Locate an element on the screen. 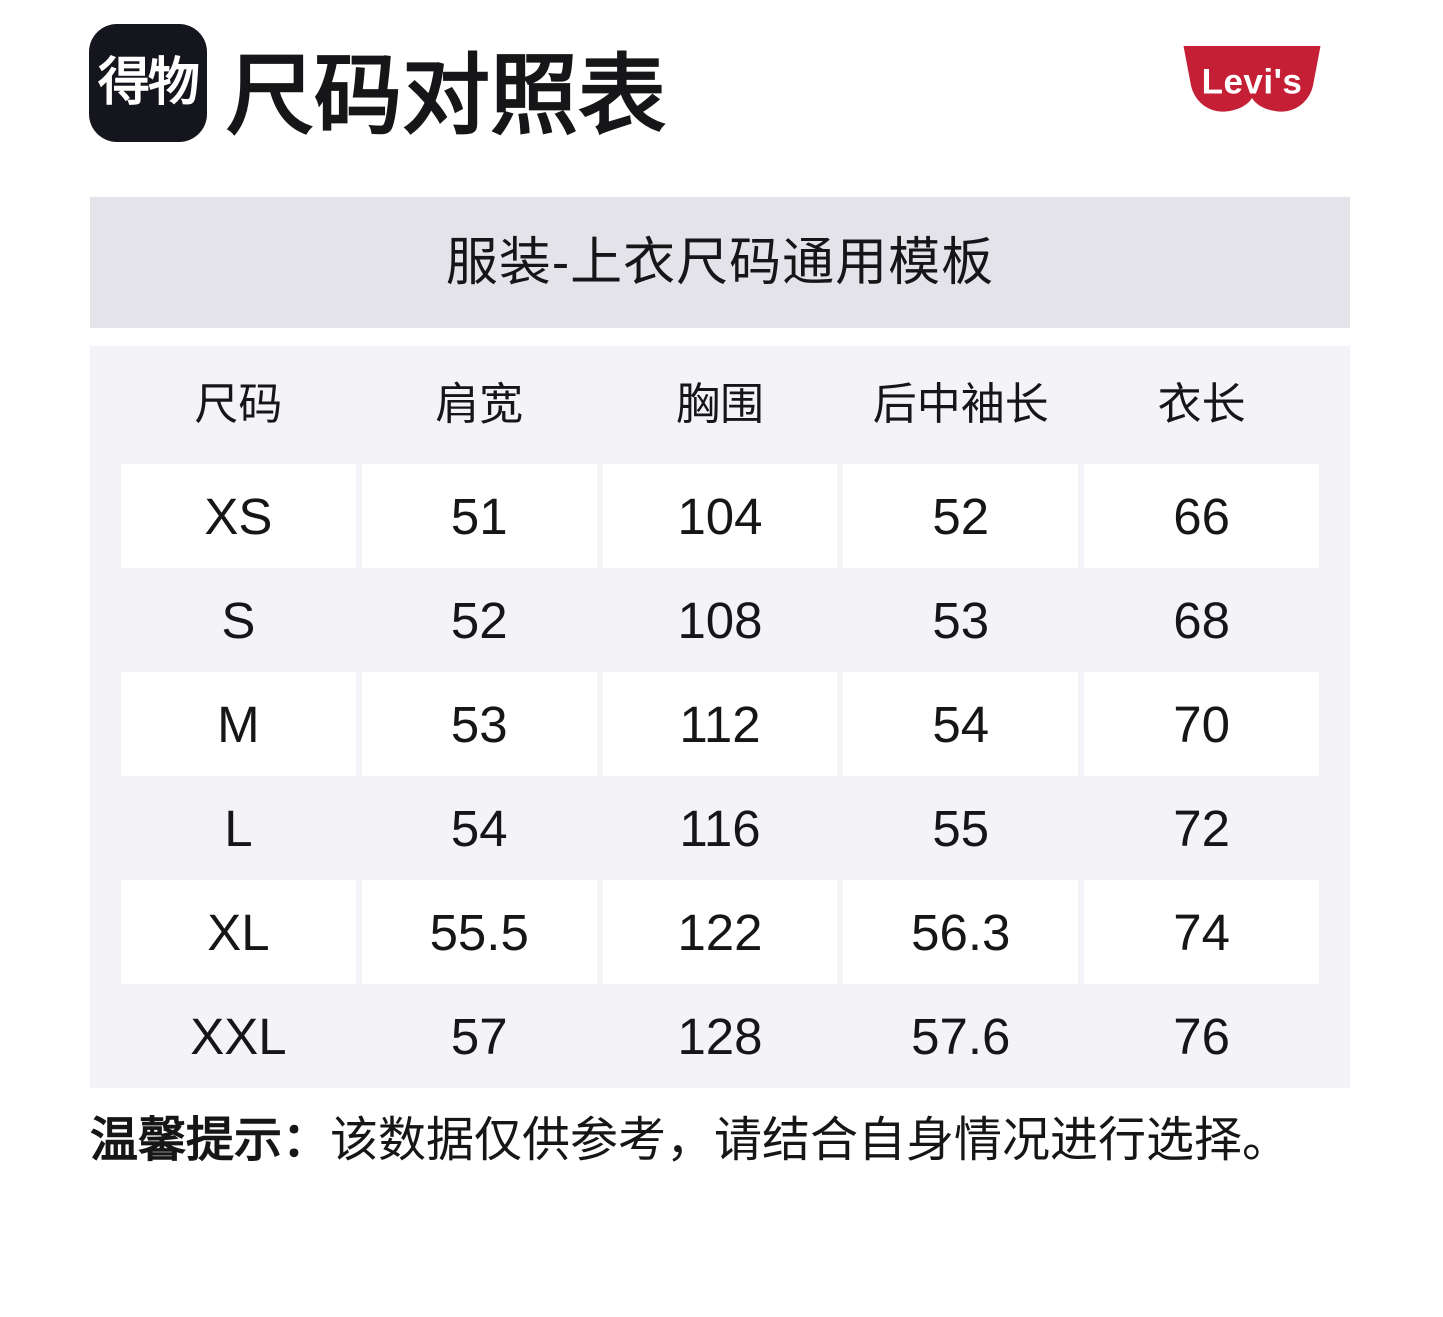 The image size is (1443, 1317). table-row-m: M 53 112 54 70 is located at coordinates (720, 724).